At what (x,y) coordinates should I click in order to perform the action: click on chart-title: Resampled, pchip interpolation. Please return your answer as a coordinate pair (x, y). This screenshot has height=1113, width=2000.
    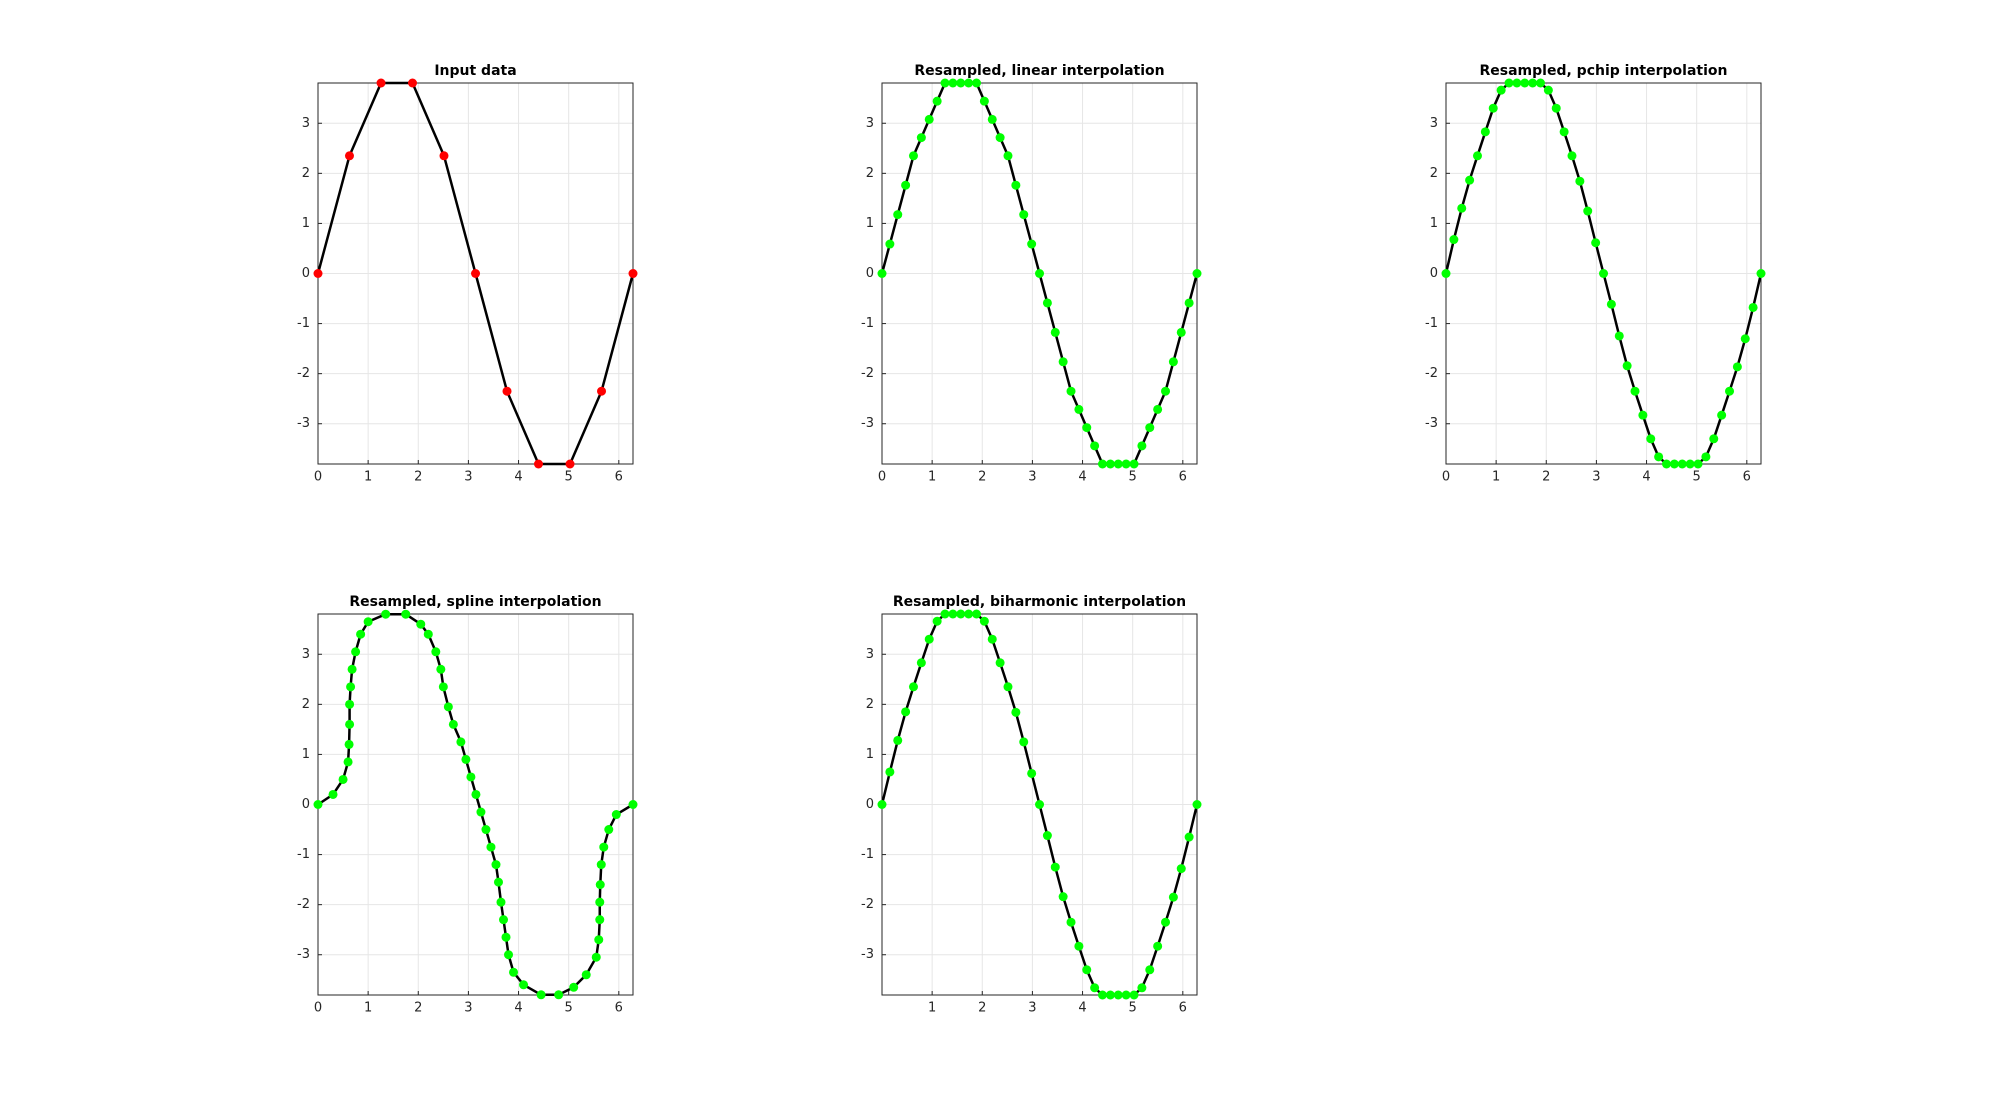
    Looking at the image, I should click on (1604, 71).